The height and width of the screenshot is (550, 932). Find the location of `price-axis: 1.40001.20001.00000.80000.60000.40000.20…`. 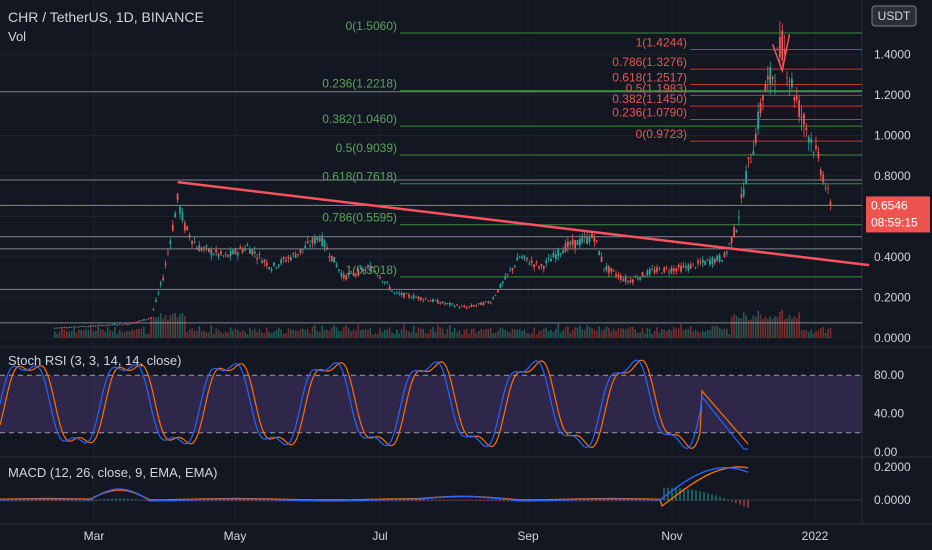

price-axis: 1.40001.20001.00000.80000.60000.40000.20… is located at coordinates (894, 256).